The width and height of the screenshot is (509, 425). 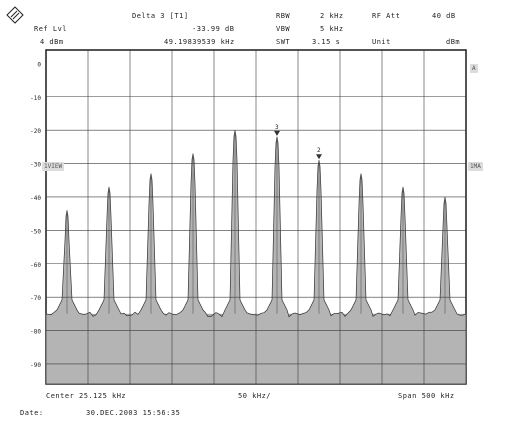 I want to click on span: Span 500 kHz, so click(x=426, y=396).